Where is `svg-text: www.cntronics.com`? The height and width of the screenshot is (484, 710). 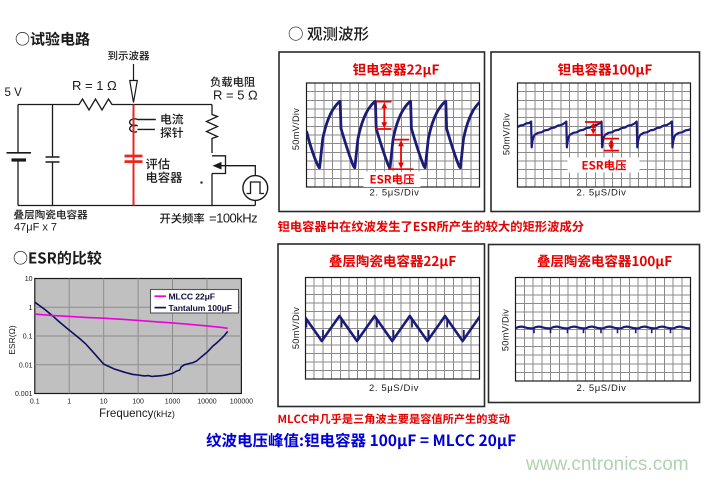
svg-text: www.cntronics.com is located at coordinates (607, 464).